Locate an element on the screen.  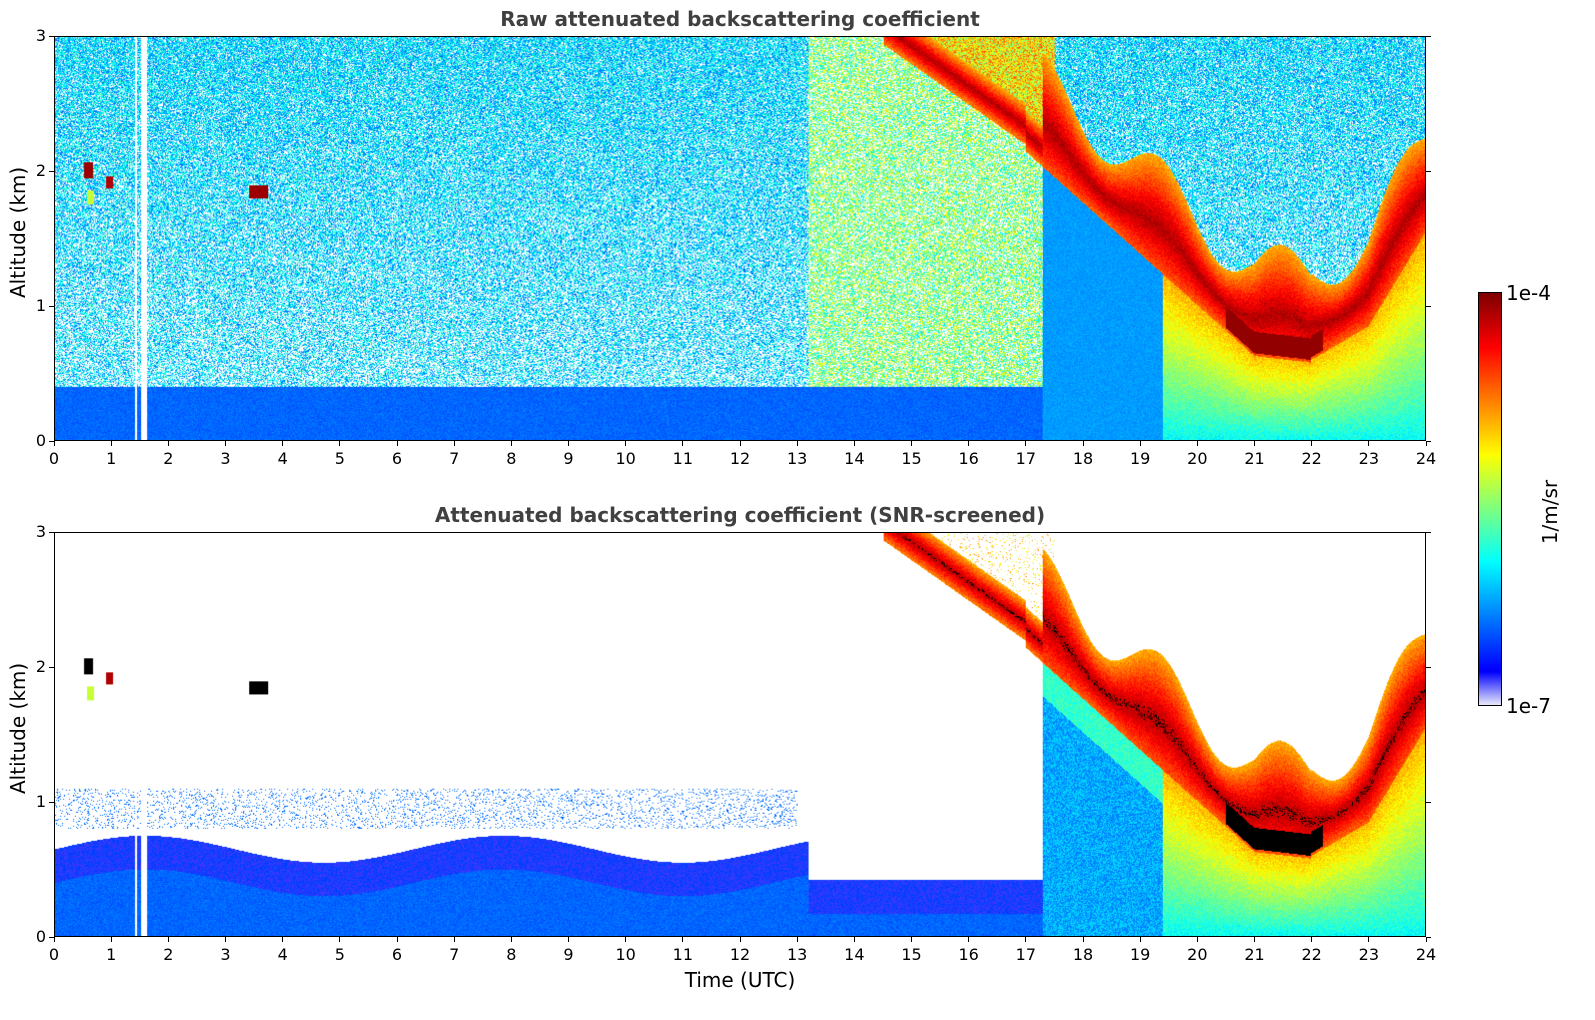
colorbar is located at coordinates (1490, 499).